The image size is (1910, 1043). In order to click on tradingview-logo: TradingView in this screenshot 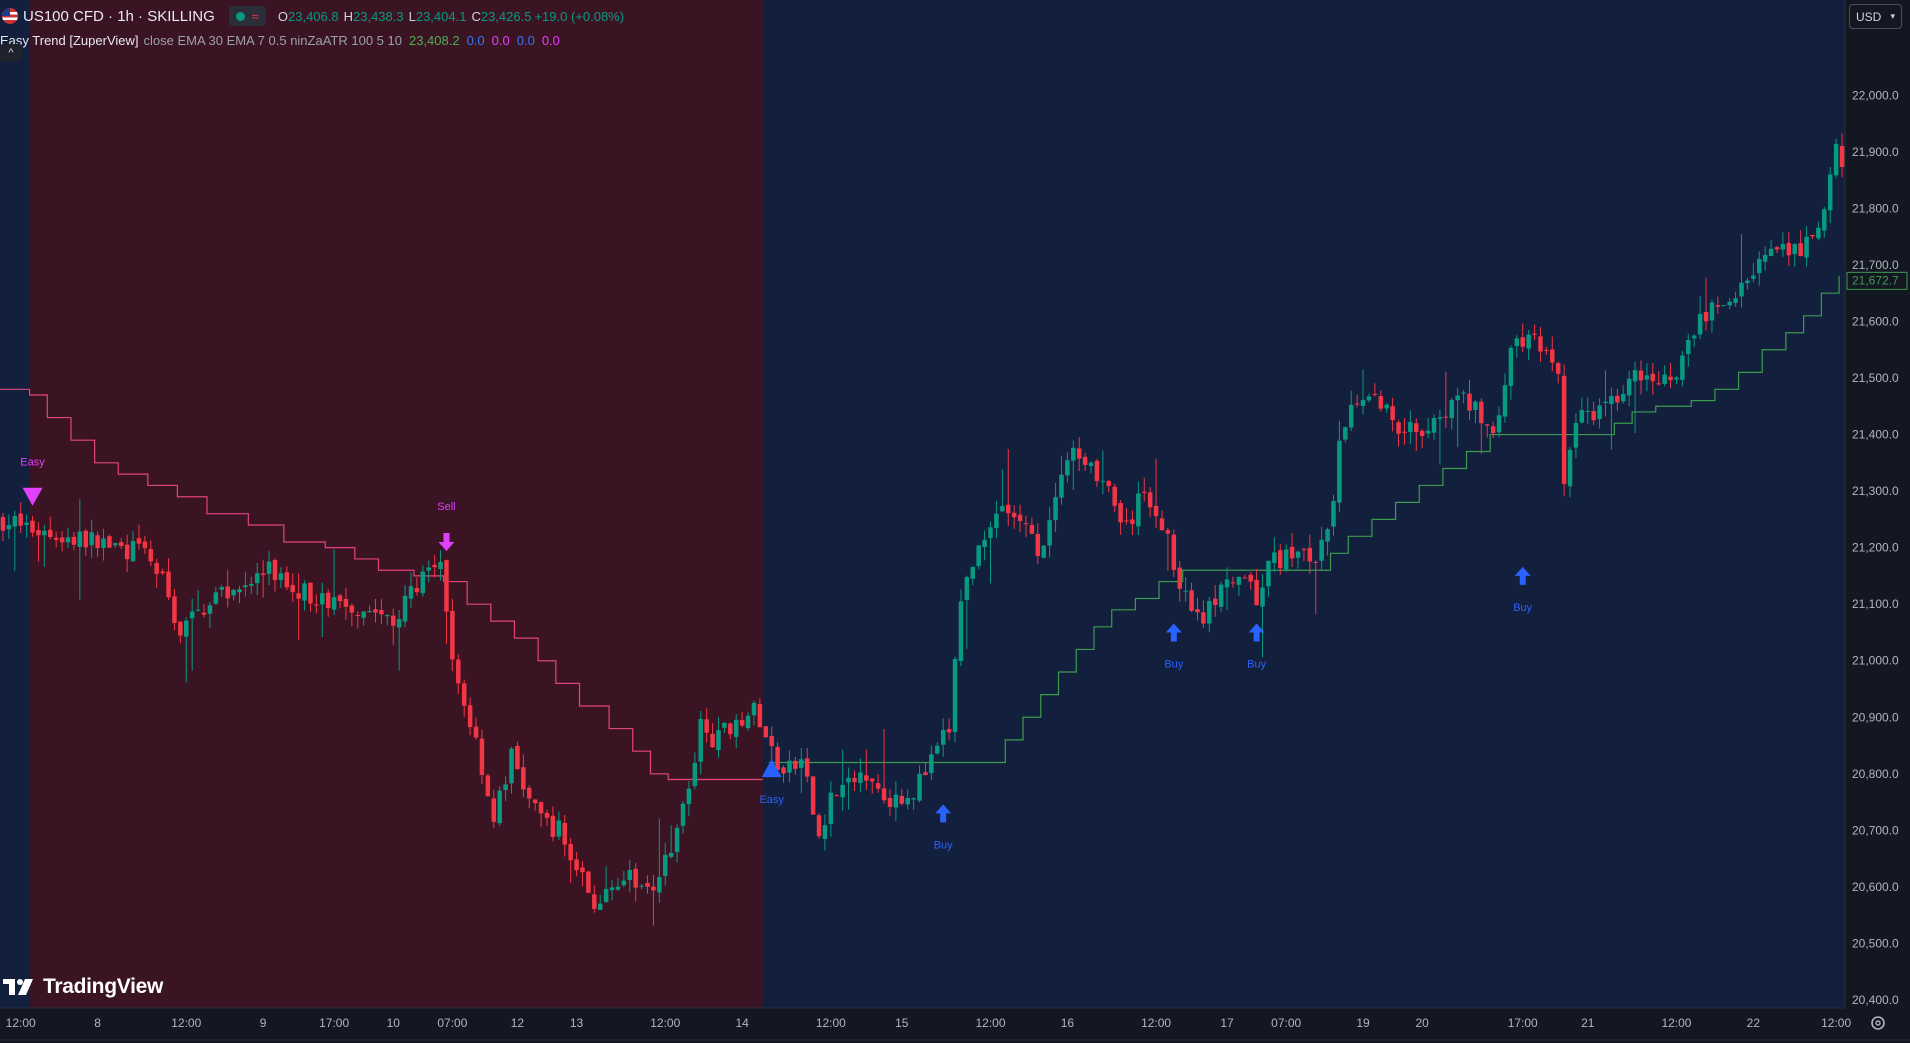, I will do `click(83, 987)`.